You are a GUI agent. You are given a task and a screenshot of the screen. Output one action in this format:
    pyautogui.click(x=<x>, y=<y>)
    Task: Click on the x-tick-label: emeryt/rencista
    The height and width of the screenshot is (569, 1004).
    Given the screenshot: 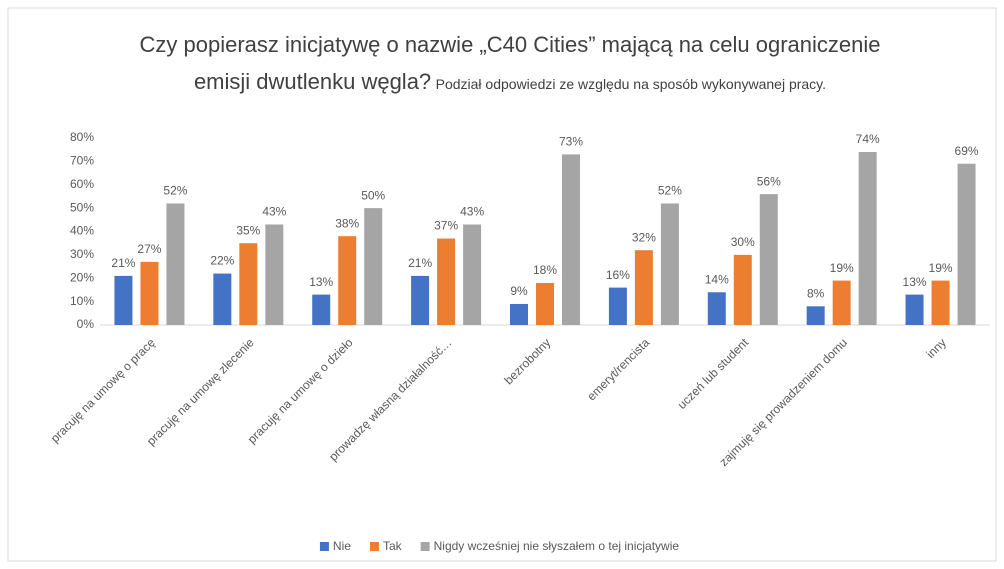 What is the action you would take?
    pyautogui.click(x=618, y=369)
    